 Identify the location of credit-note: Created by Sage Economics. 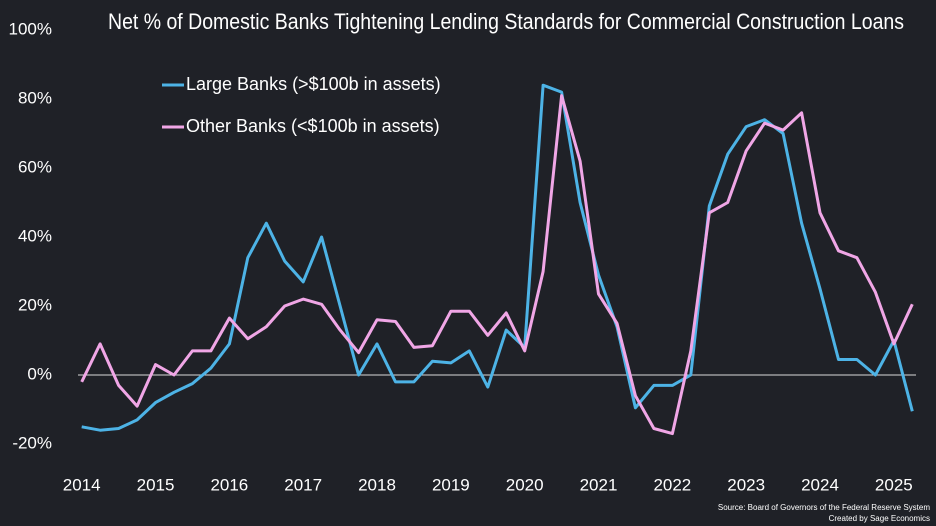
(879, 518).